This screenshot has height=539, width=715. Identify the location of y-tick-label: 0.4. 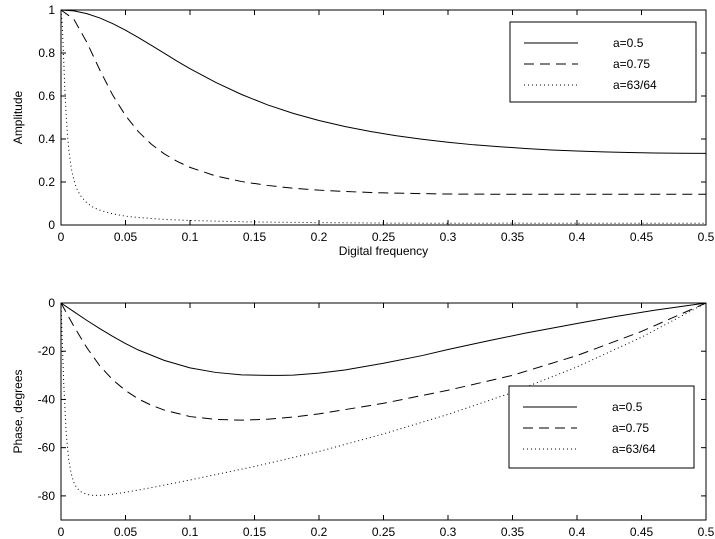
(46, 139).